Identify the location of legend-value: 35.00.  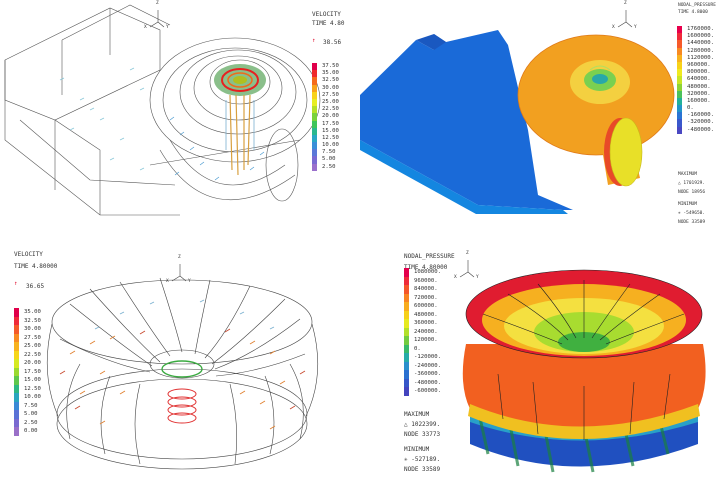
(330, 73).